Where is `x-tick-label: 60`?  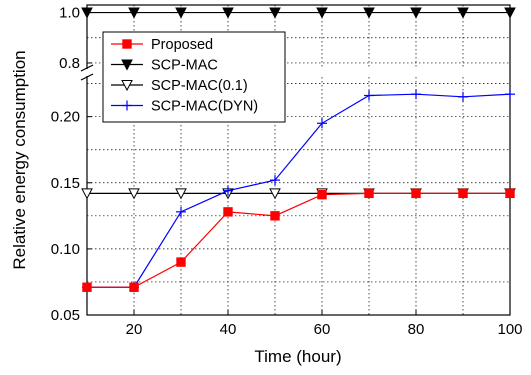 x-tick-label: 60 is located at coordinates (322, 329).